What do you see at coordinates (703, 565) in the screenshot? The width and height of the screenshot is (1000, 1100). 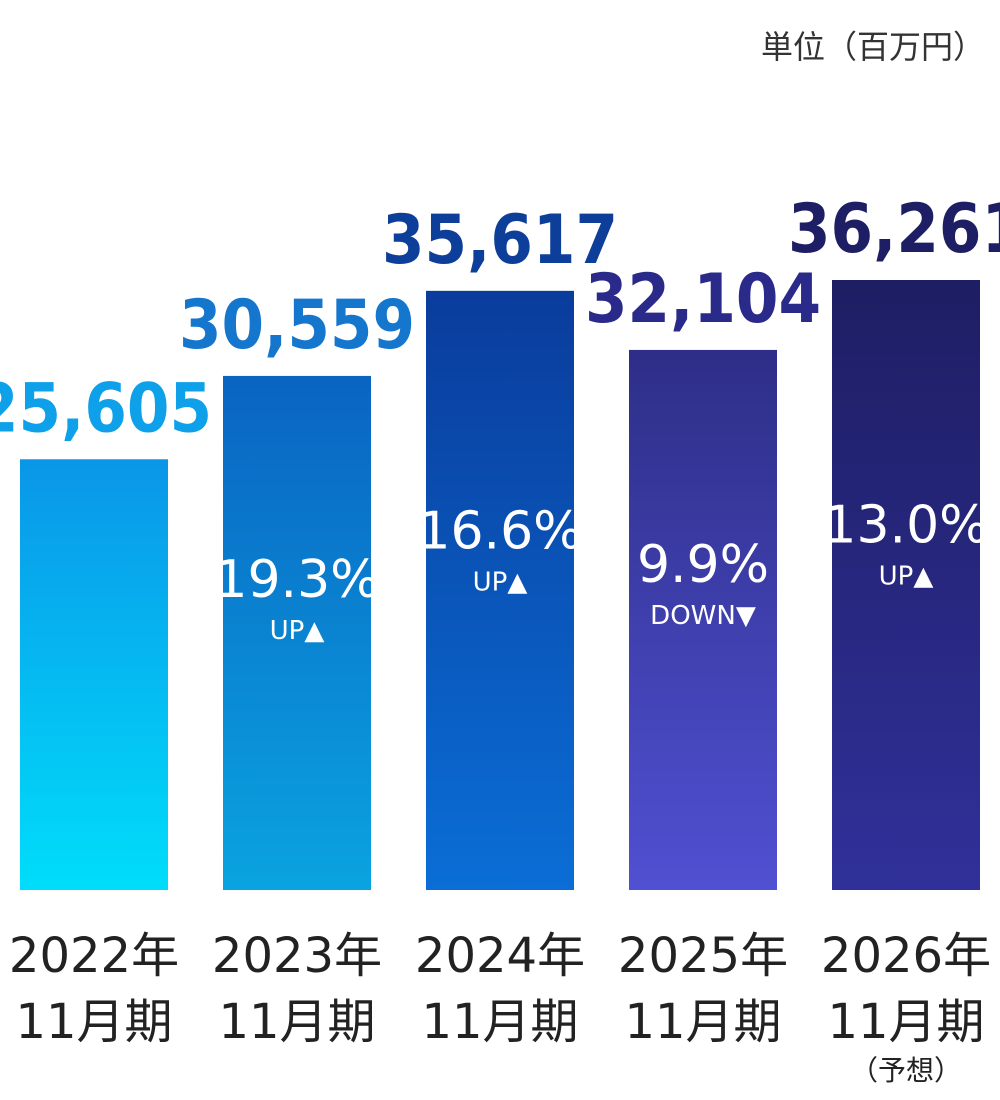 I see `change-percent-label: 9.9%` at bounding box center [703, 565].